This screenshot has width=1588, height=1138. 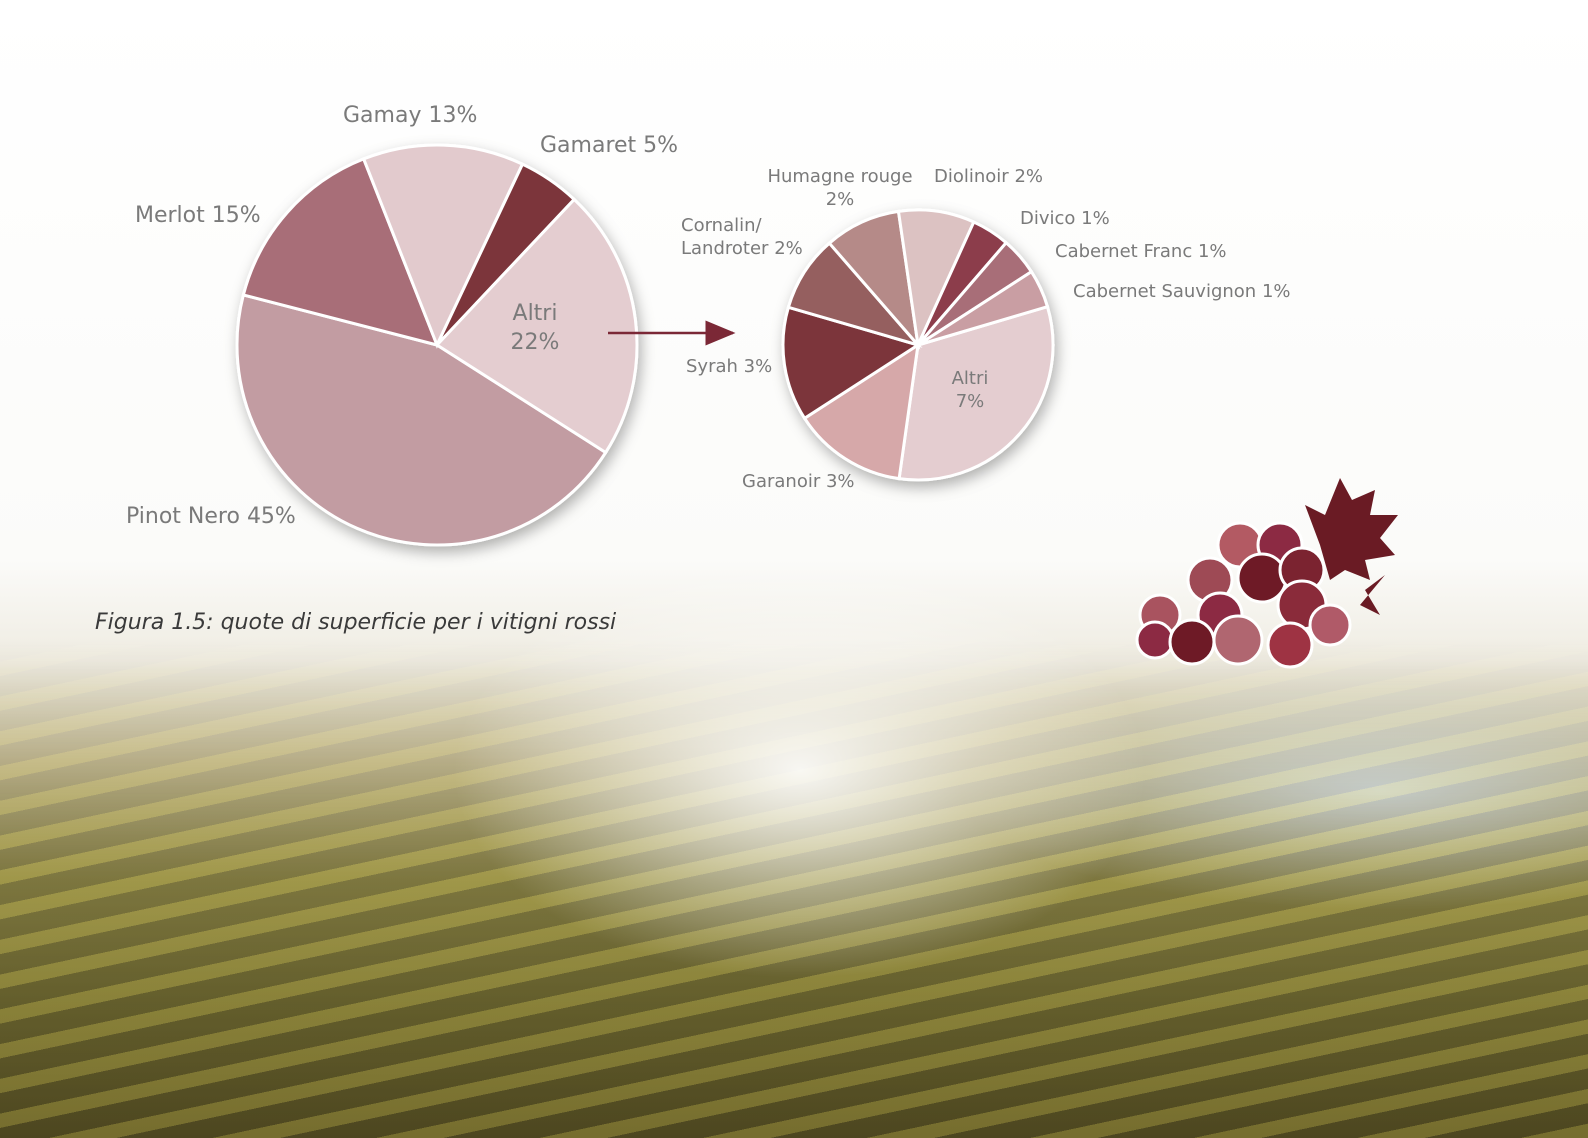 I want to click on slice-label: Altri 22%, so click(x=535, y=328).